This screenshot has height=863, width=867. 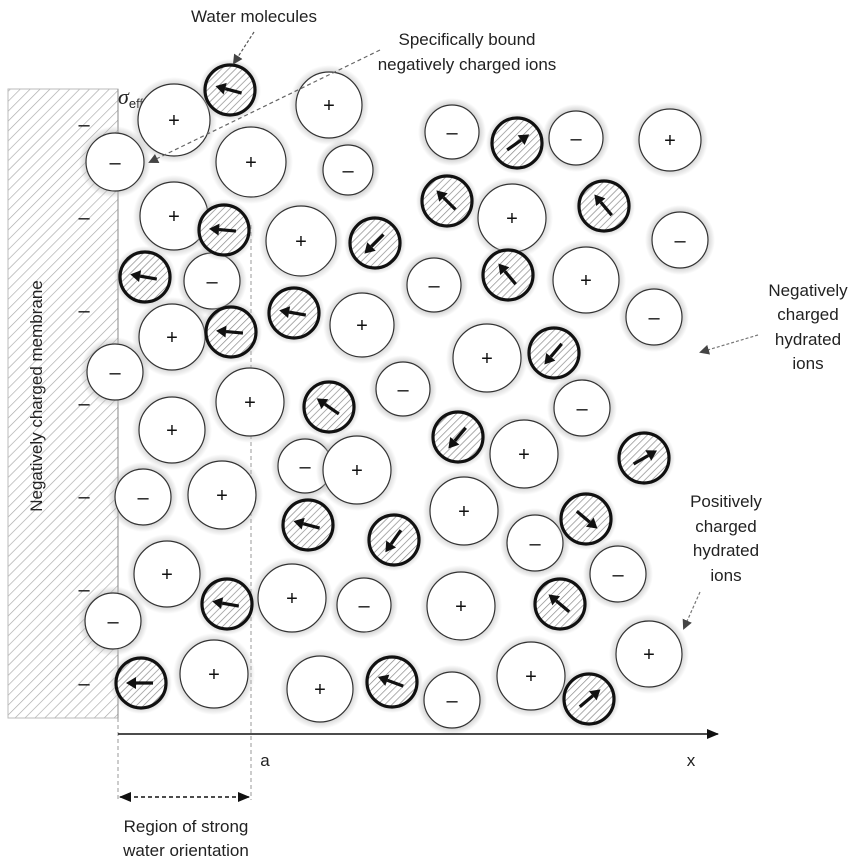 I want to click on water-molecules-label: Water molecules, so click(x=254, y=16).